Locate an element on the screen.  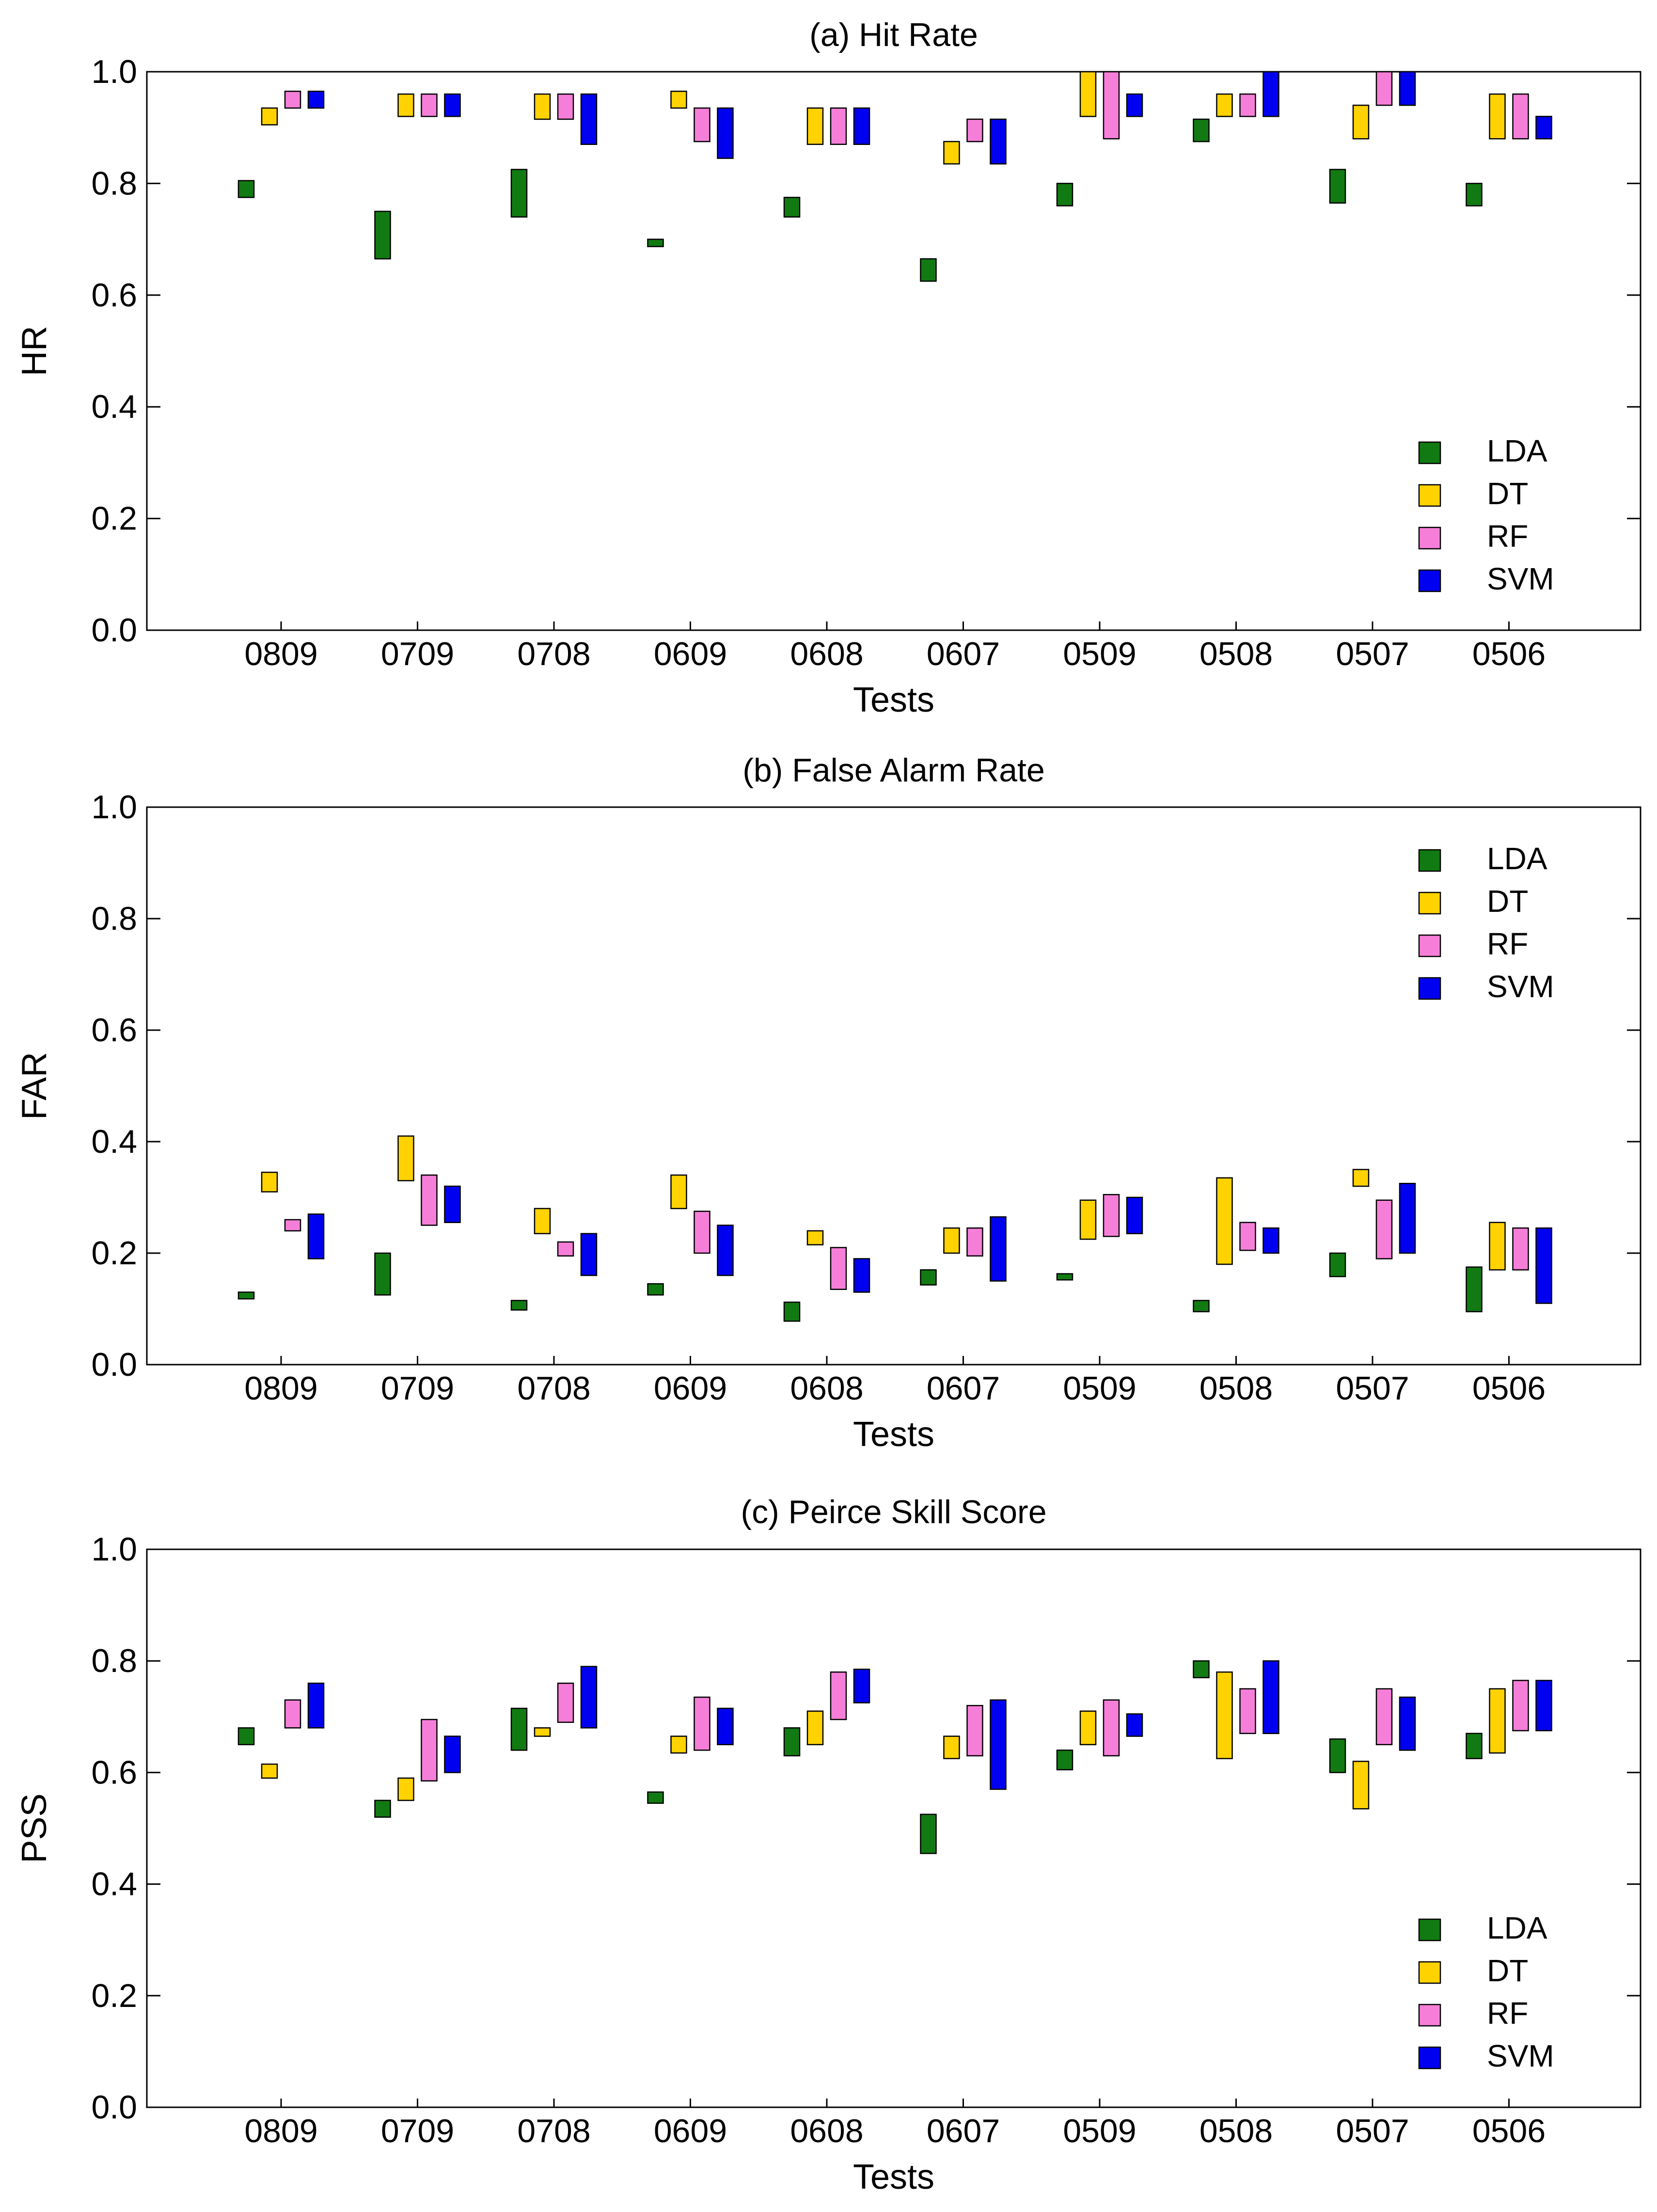
x-tick-label: 0608 is located at coordinates (826, 2131).